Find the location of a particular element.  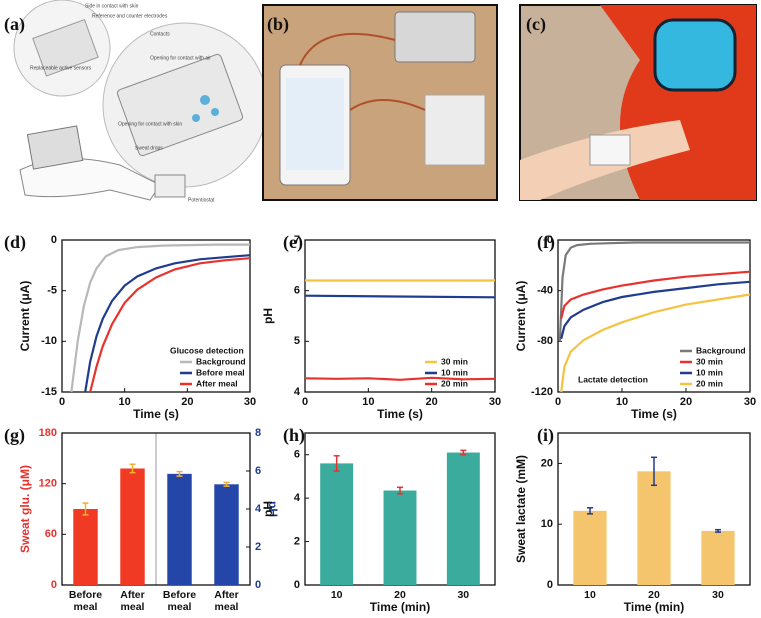

sketch-label: Replaceable active sensors is located at coordinates (61, 68).